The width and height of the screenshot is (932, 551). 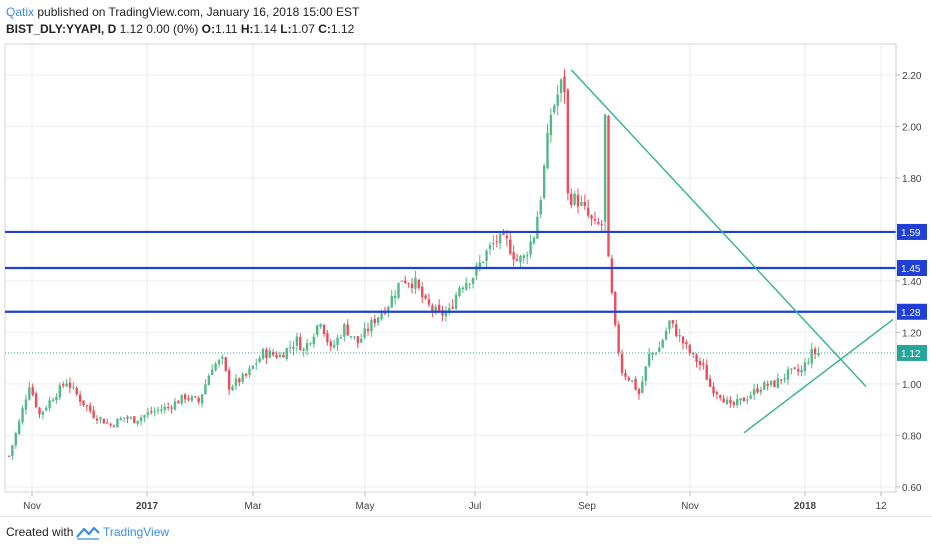 I want to click on close-label: C:, so click(x=324, y=29).